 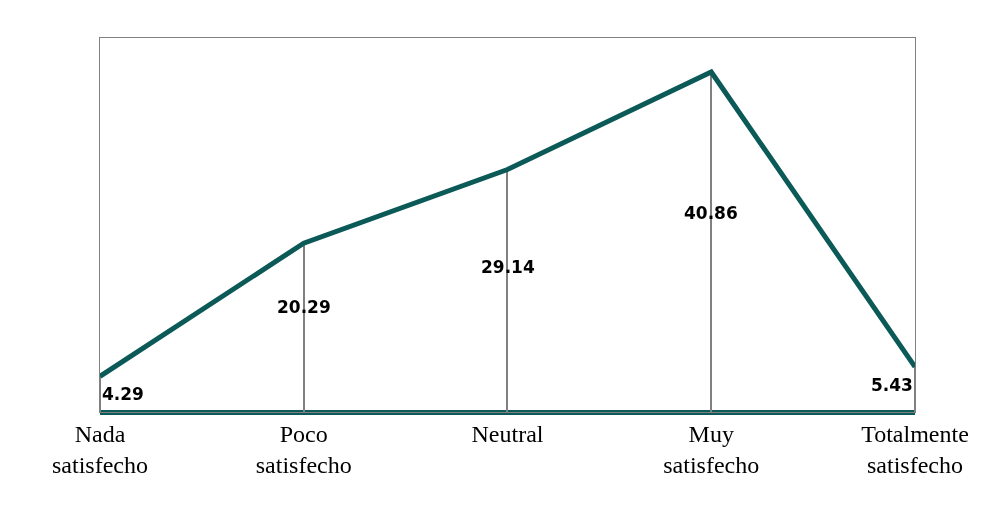 What do you see at coordinates (303, 449) in the screenshot?
I see `x-tick-label: Poco satisfecho` at bounding box center [303, 449].